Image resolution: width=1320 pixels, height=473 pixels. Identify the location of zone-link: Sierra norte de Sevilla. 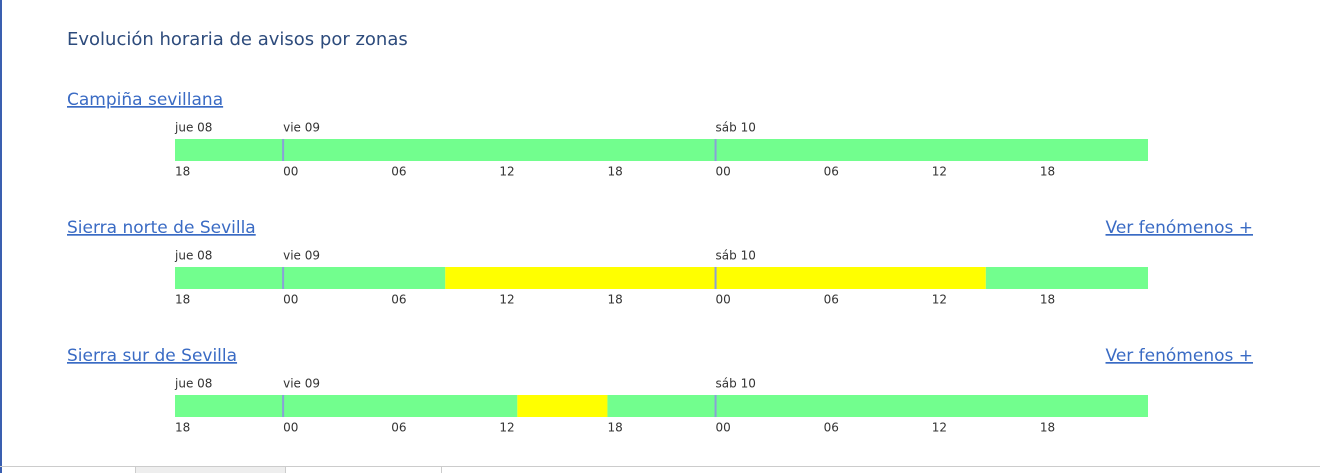
(161, 228).